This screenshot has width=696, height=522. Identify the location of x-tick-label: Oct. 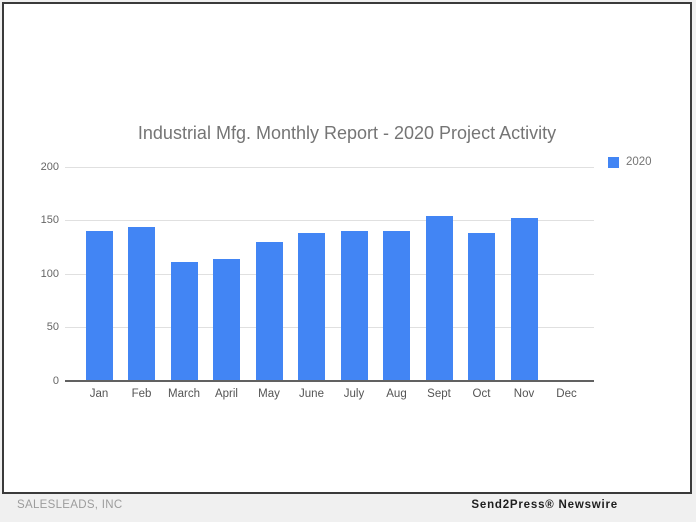
(481, 394).